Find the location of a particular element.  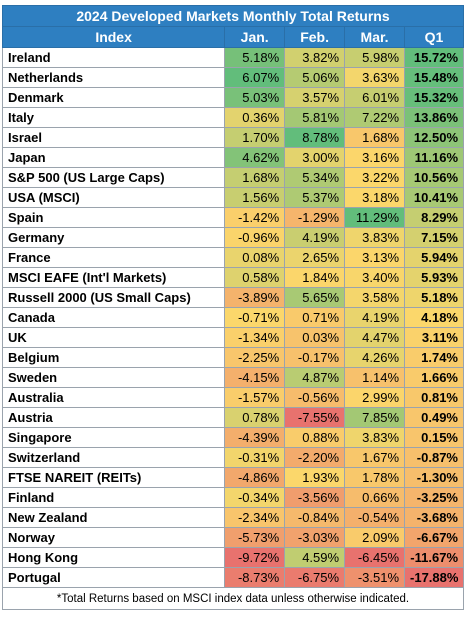

table-row: Sweden -4.15% 4.87% 1.14% 1.66% is located at coordinates (232, 377).